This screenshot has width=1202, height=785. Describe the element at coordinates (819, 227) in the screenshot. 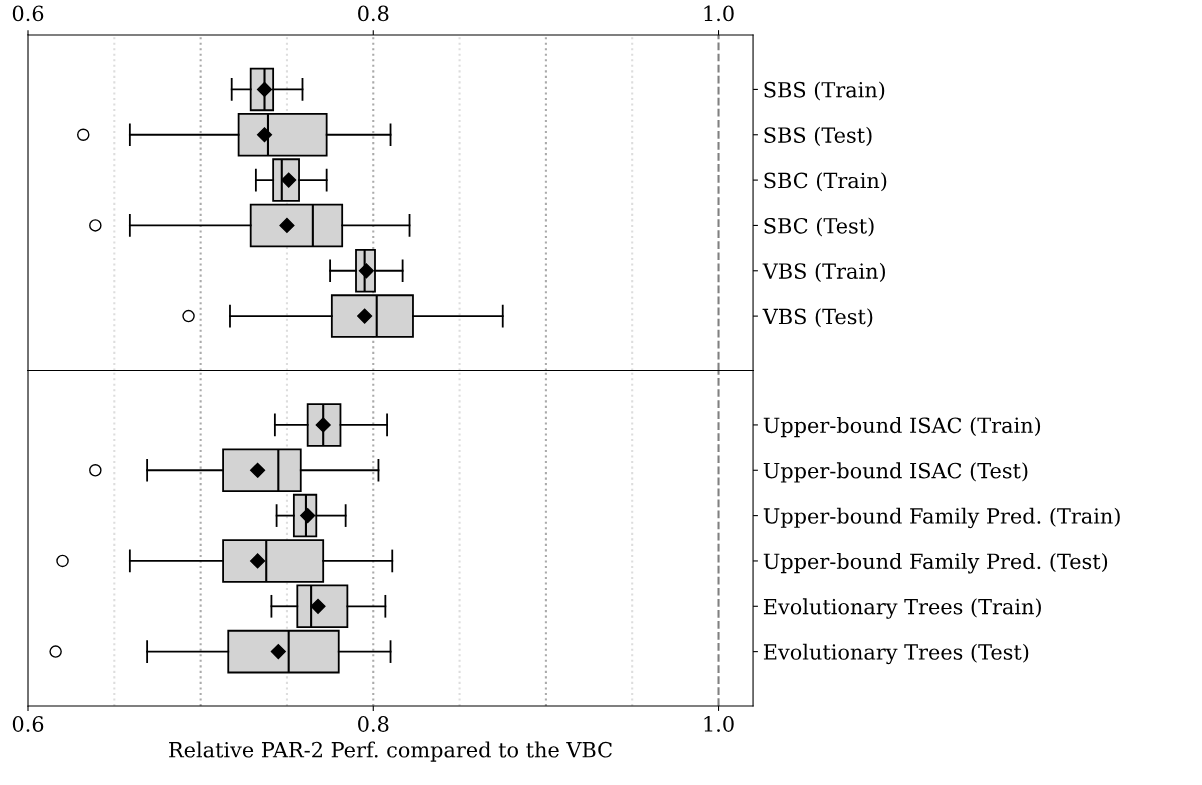

I see `y-tick-label: SBC (Test)` at that location.